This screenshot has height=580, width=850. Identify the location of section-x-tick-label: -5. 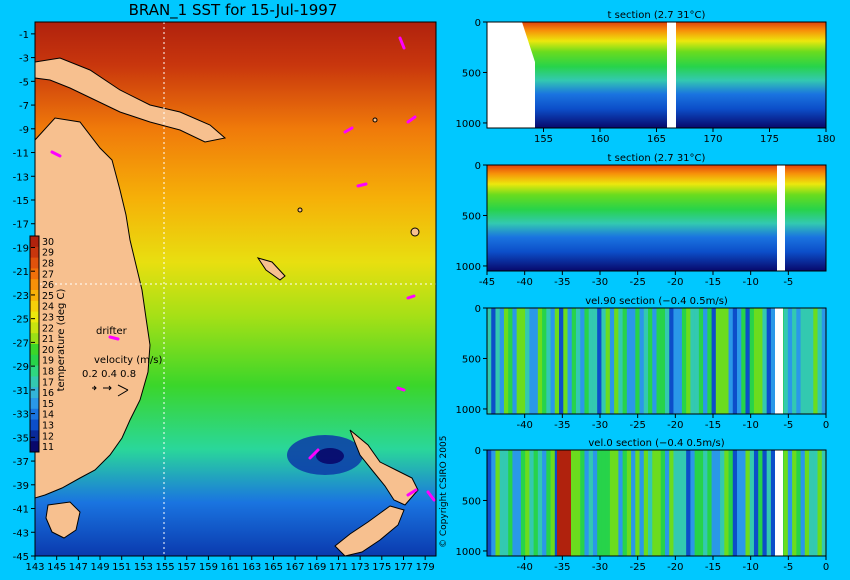
(788, 567).